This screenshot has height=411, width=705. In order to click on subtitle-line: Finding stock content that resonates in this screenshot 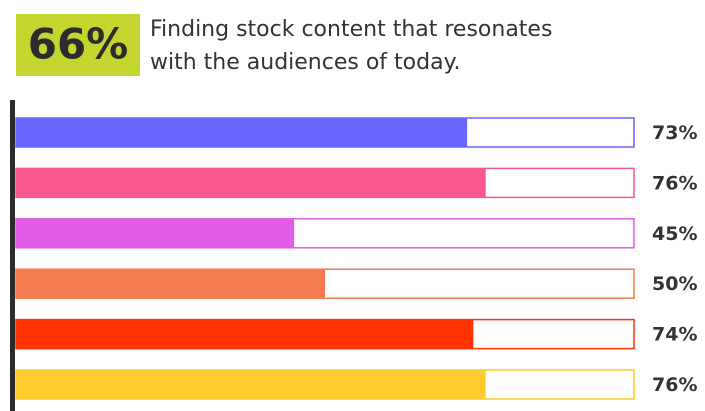, I will do `click(351, 29)`.